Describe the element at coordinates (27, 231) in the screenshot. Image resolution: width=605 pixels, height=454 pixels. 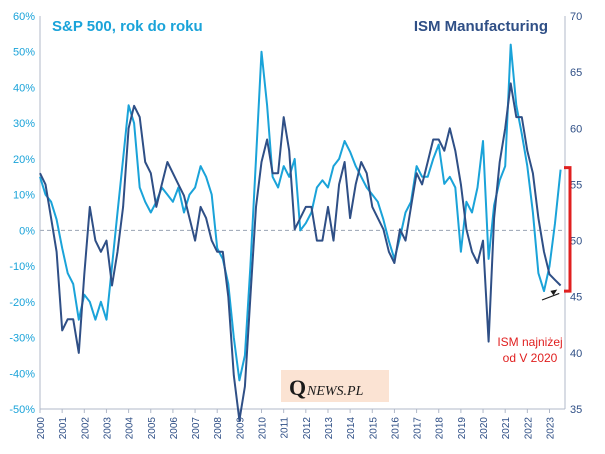
I see `y-left-tick-label: 0%` at that location.